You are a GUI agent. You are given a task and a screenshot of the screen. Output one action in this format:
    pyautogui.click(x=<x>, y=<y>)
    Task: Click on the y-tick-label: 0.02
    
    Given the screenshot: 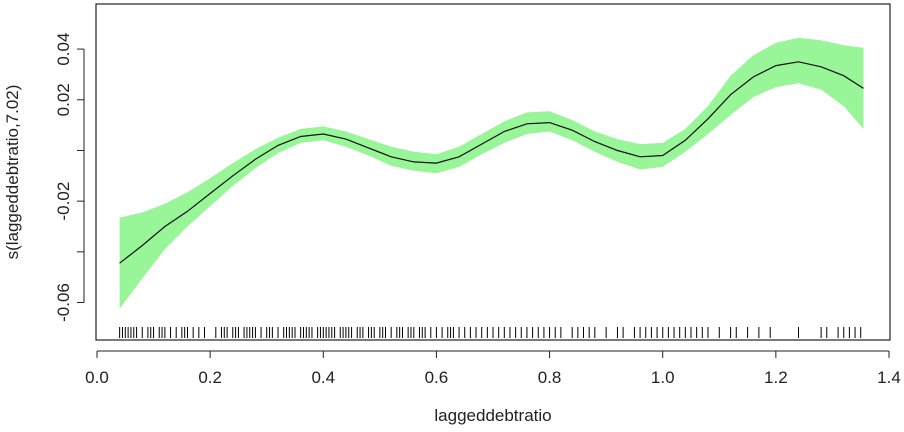 What is the action you would take?
    pyautogui.click(x=63, y=99)
    